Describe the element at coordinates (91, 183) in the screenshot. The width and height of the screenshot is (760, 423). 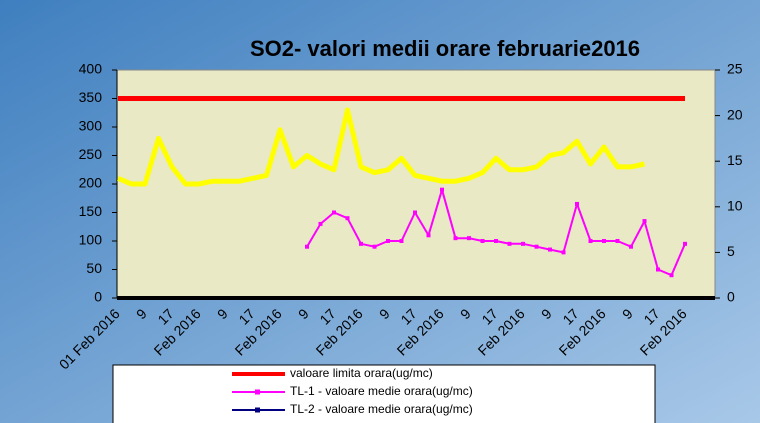
I see `y-tick-label: 200` at that location.